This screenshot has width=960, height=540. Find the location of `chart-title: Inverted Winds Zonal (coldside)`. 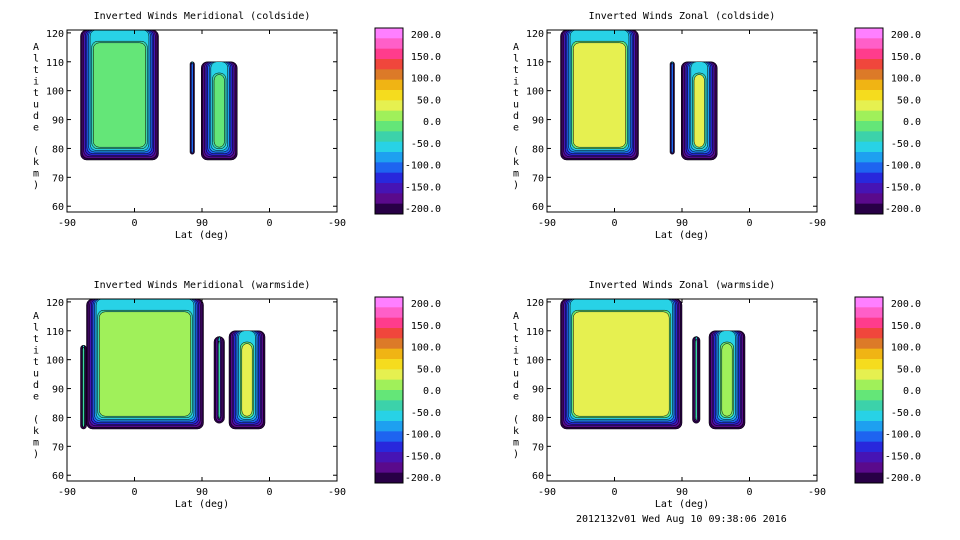

chart-title: Inverted Winds Zonal (coldside) is located at coordinates (682, 16).